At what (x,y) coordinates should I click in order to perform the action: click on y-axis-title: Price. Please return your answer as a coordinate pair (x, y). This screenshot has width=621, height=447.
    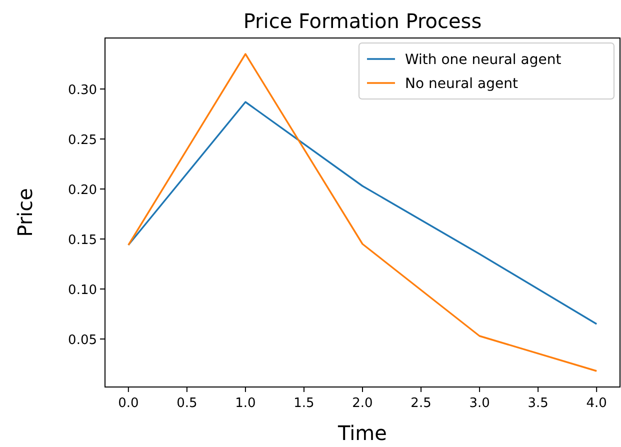
    Looking at the image, I should click on (25, 212).